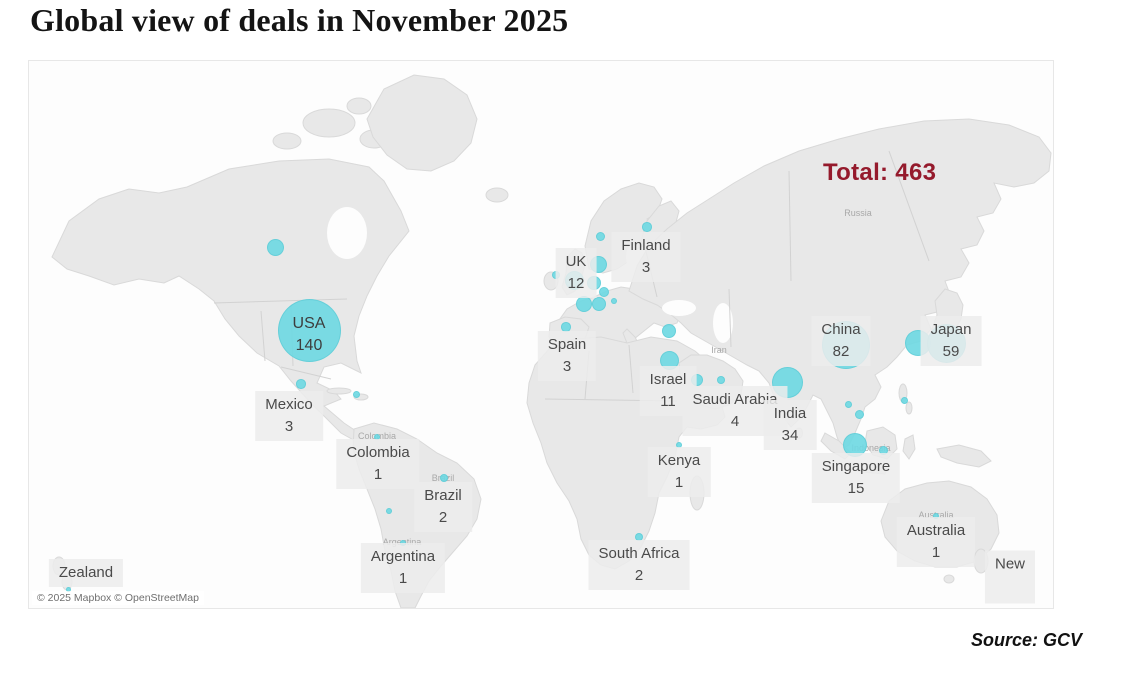  Describe the element at coordinates (880, 172) in the screenshot. I see `total-deals-label: Total: 463` at that location.